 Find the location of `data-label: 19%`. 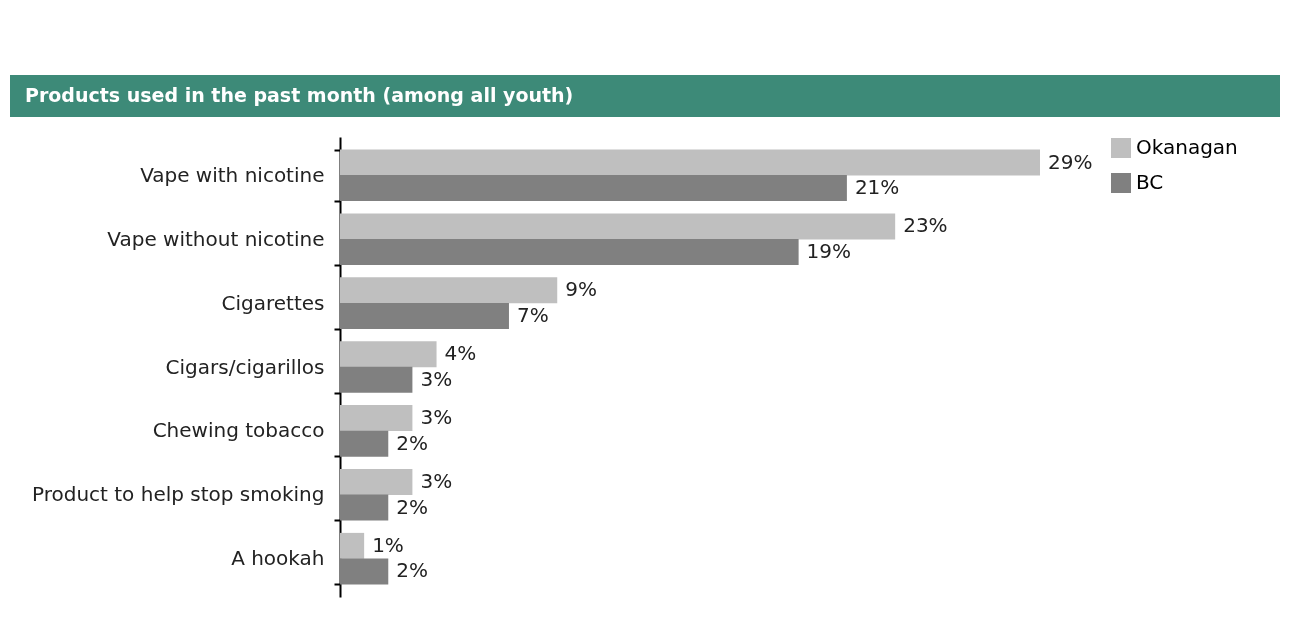

data-label: 19% is located at coordinates (829, 251).